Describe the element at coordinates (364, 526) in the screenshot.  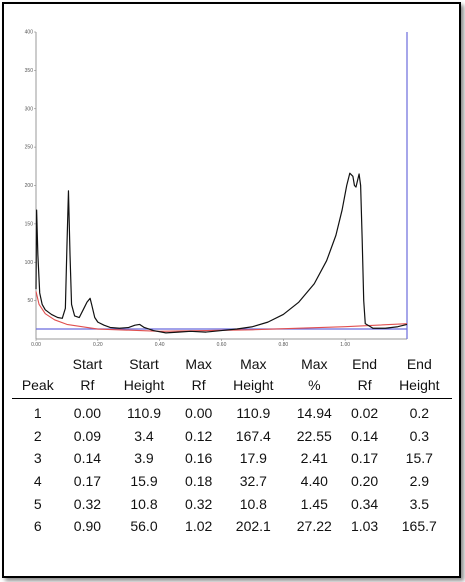
I see `table-cell: 1.03` at that location.